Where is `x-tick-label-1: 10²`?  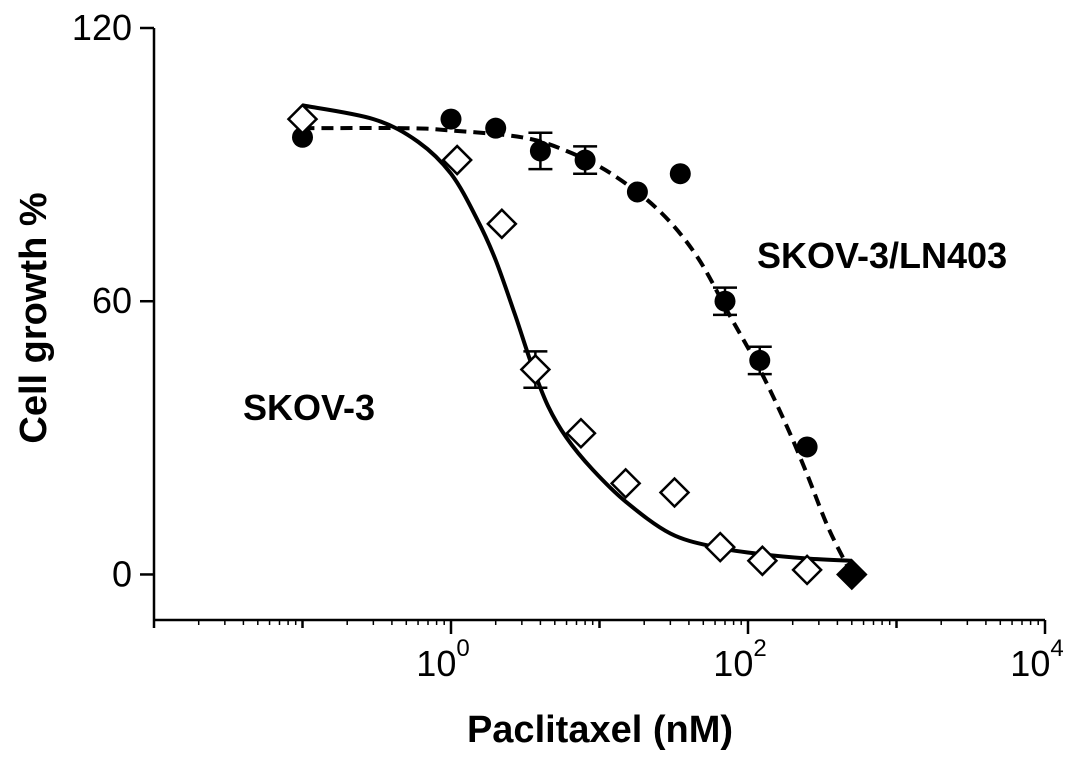
x-tick-label-1: 10² is located at coordinates (739, 659).